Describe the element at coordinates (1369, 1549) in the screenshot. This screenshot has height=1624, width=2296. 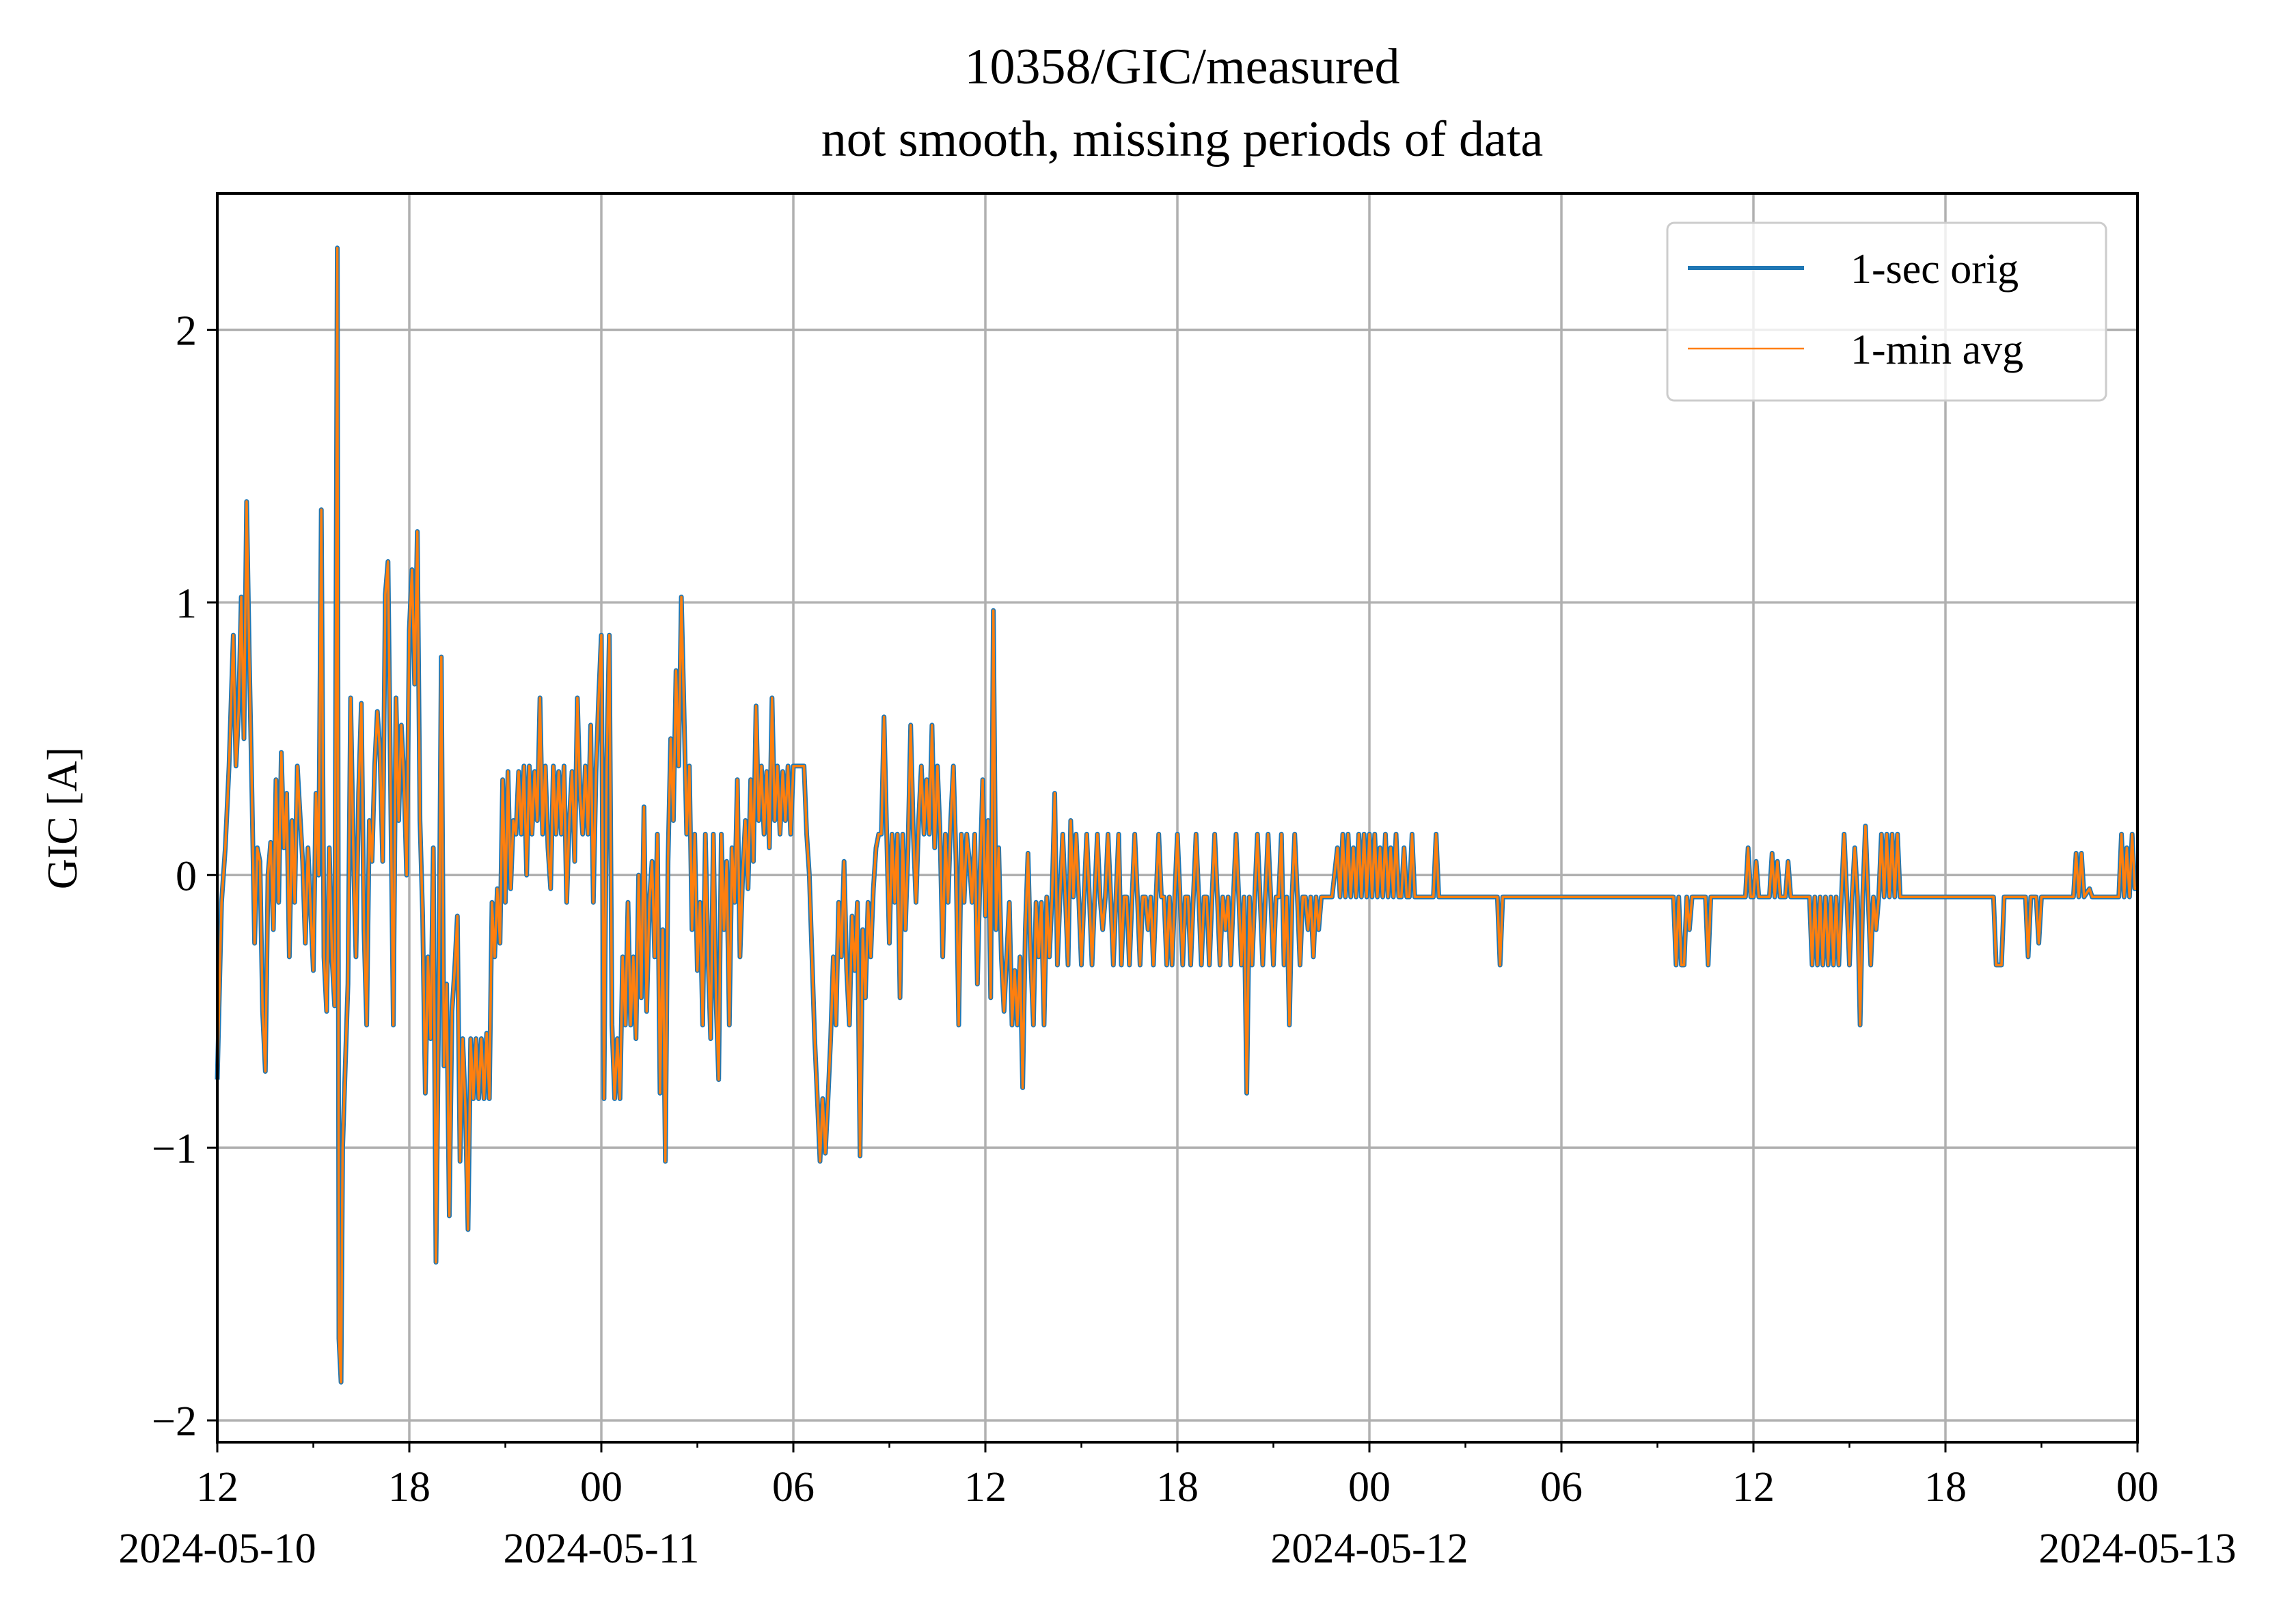
I see `x-date-label: 2024-05-12` at that location.